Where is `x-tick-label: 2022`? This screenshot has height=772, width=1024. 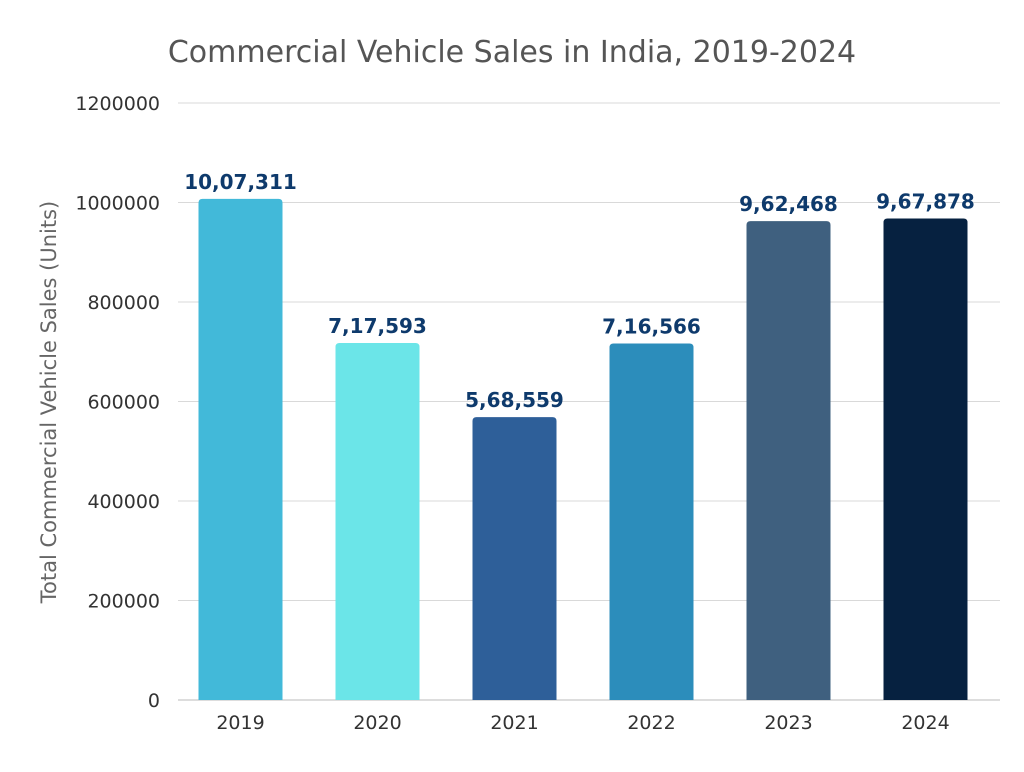
x-tick-label: 2022 is located at coordinates (651, 723).